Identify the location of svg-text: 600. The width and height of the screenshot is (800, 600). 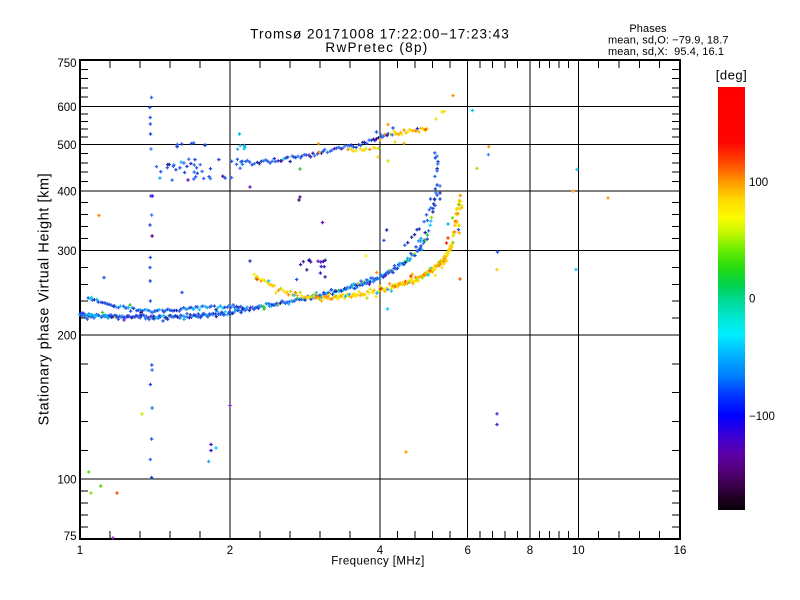
(66, 108).